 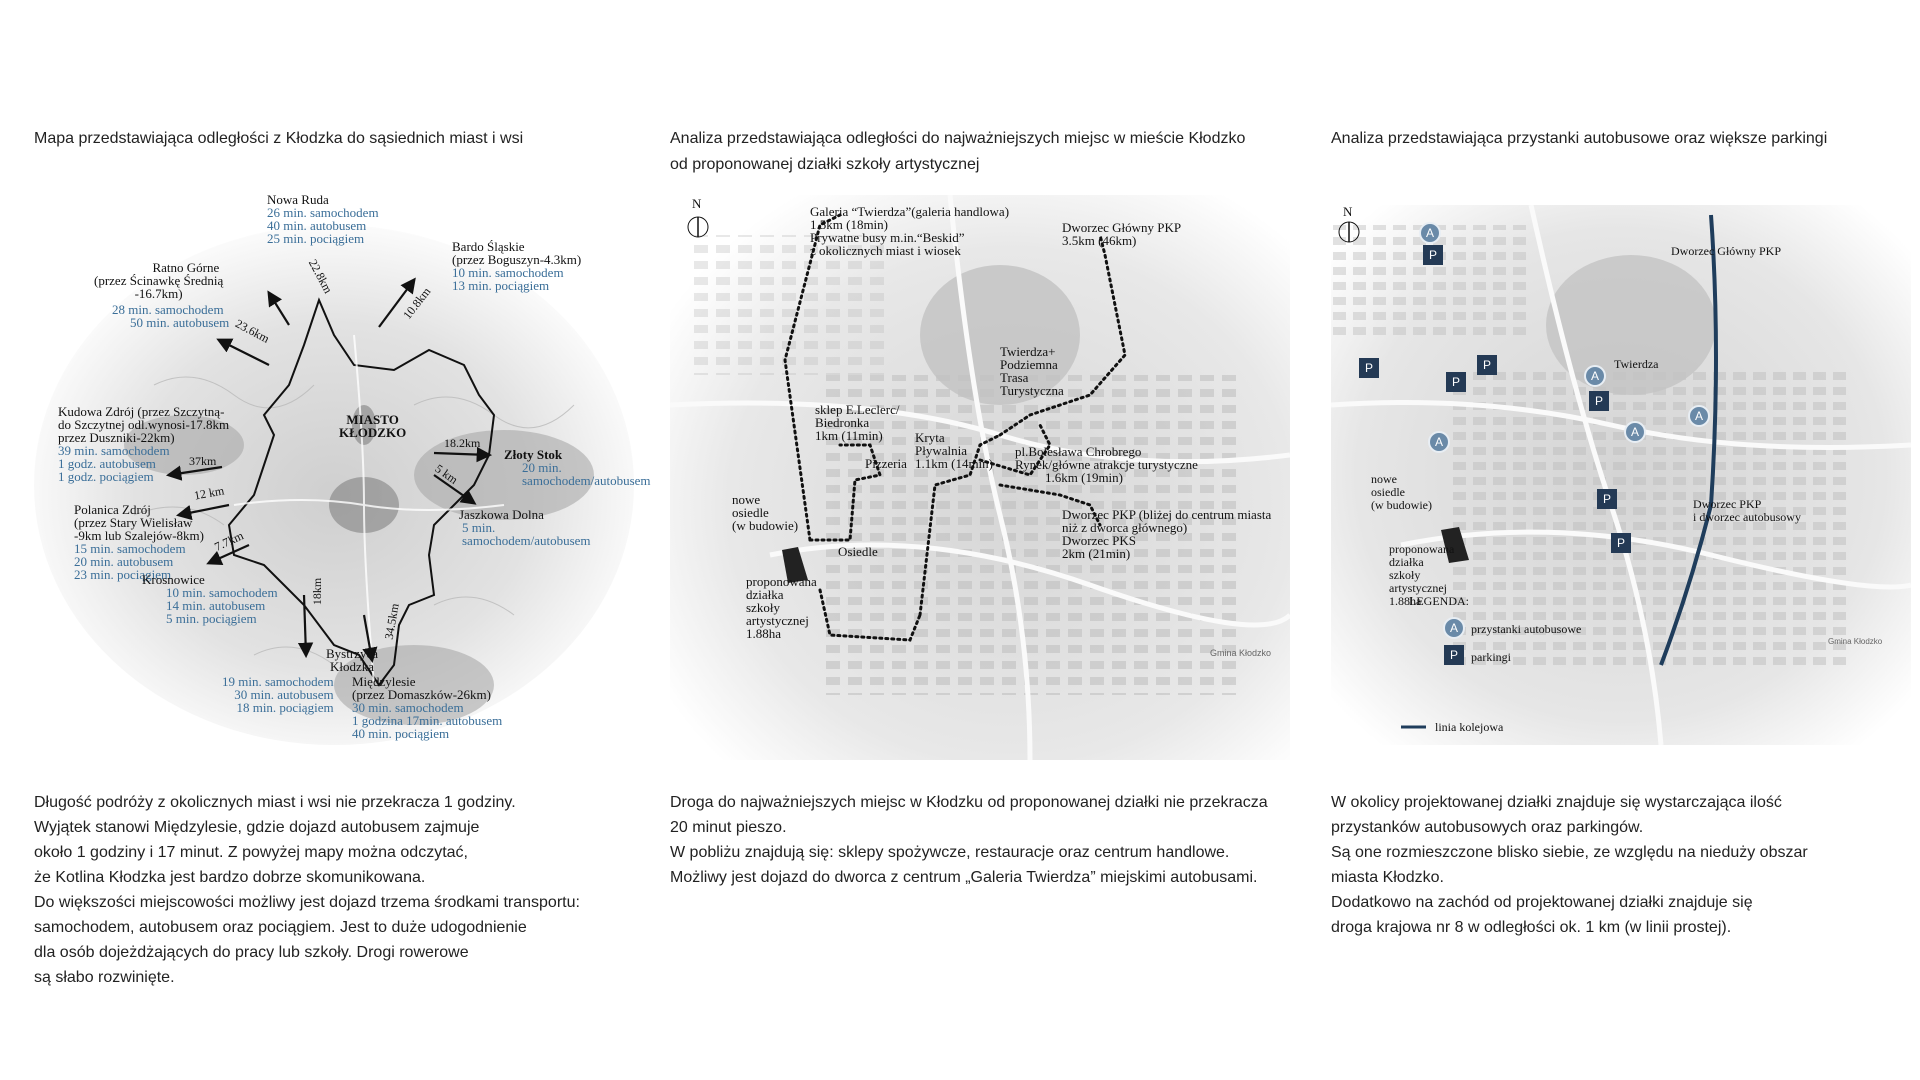 What do you see at coordinates (1241, 653) in the screenshot?
I see `map-credit-2: Gmina Kłodzko` at bounding box center [1241, 653].